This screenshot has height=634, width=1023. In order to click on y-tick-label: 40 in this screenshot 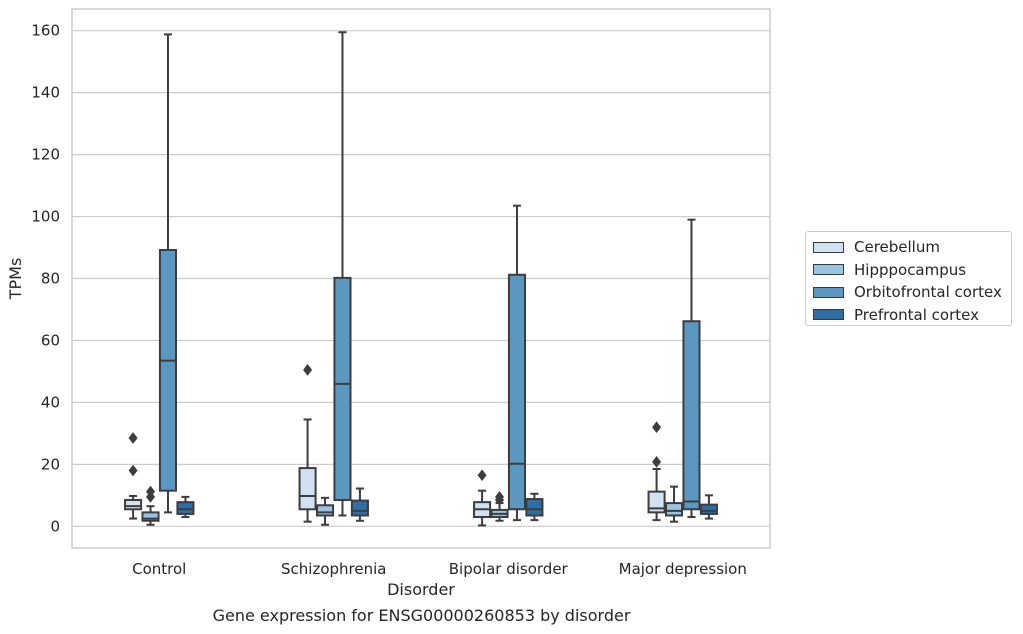, I will do `click(50, 402)`.